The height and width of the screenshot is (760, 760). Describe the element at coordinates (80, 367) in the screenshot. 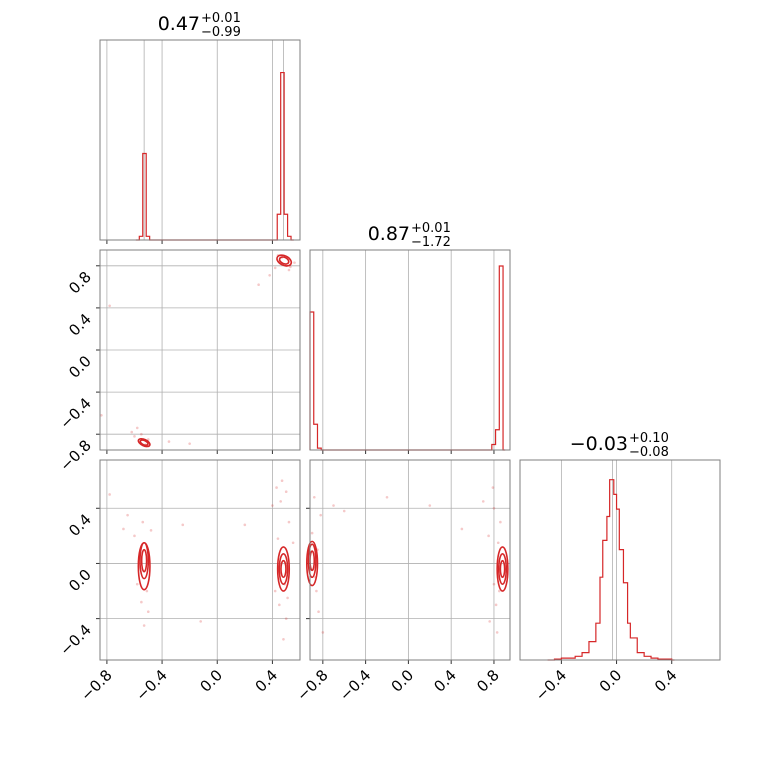

I see `ytick-label-p2-2: 0.0` at that location.